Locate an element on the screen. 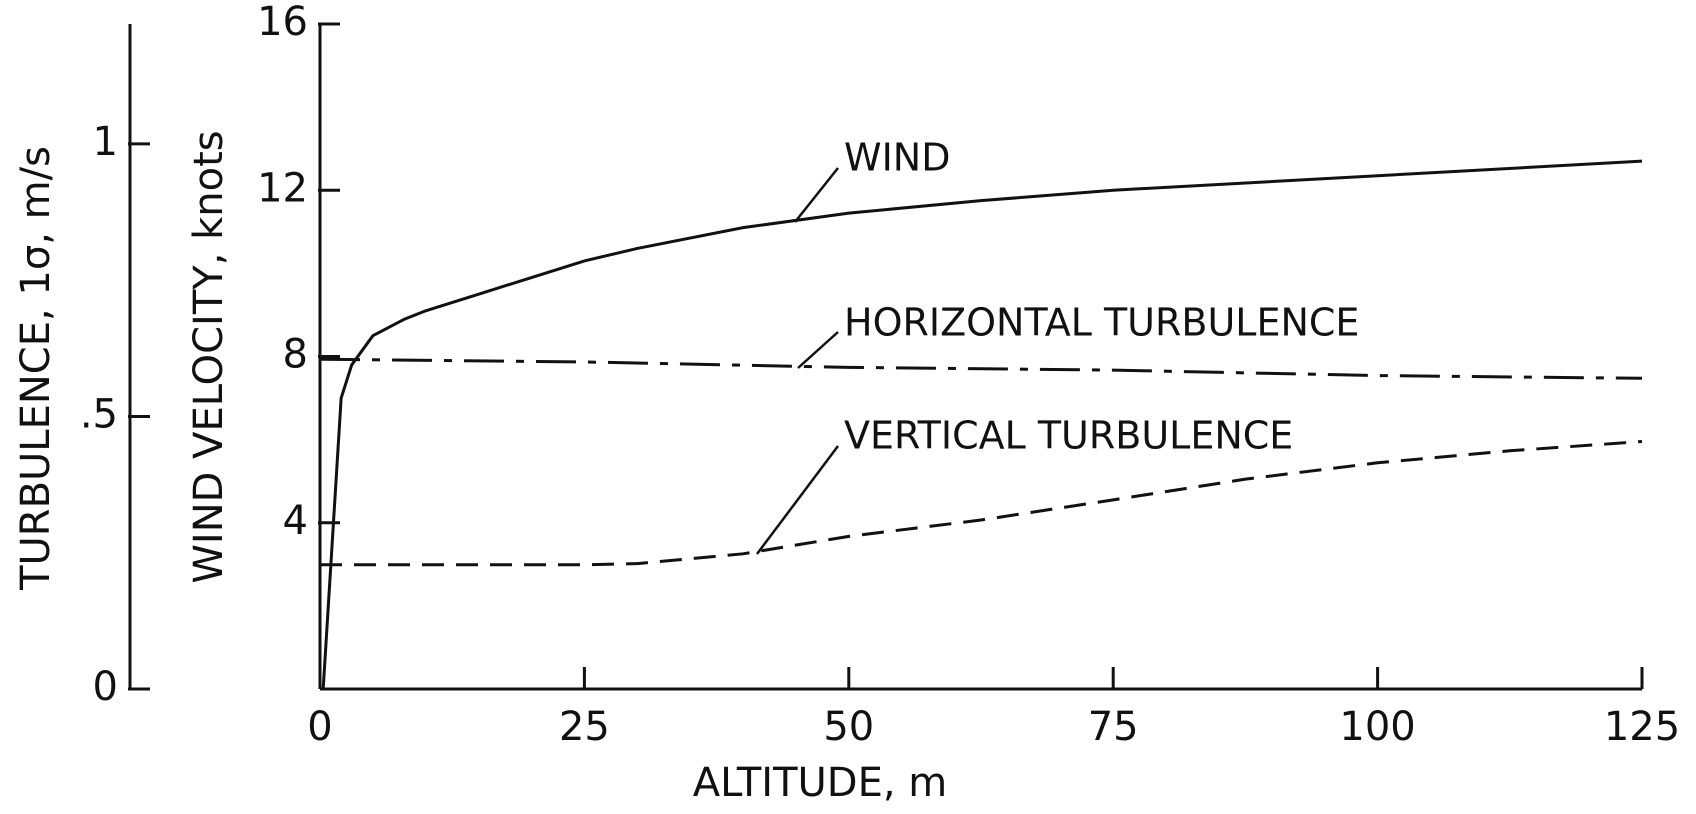 This screenshot has width=1696, height=814. y-tick-label: 4 is located at coordinates (295, 521).